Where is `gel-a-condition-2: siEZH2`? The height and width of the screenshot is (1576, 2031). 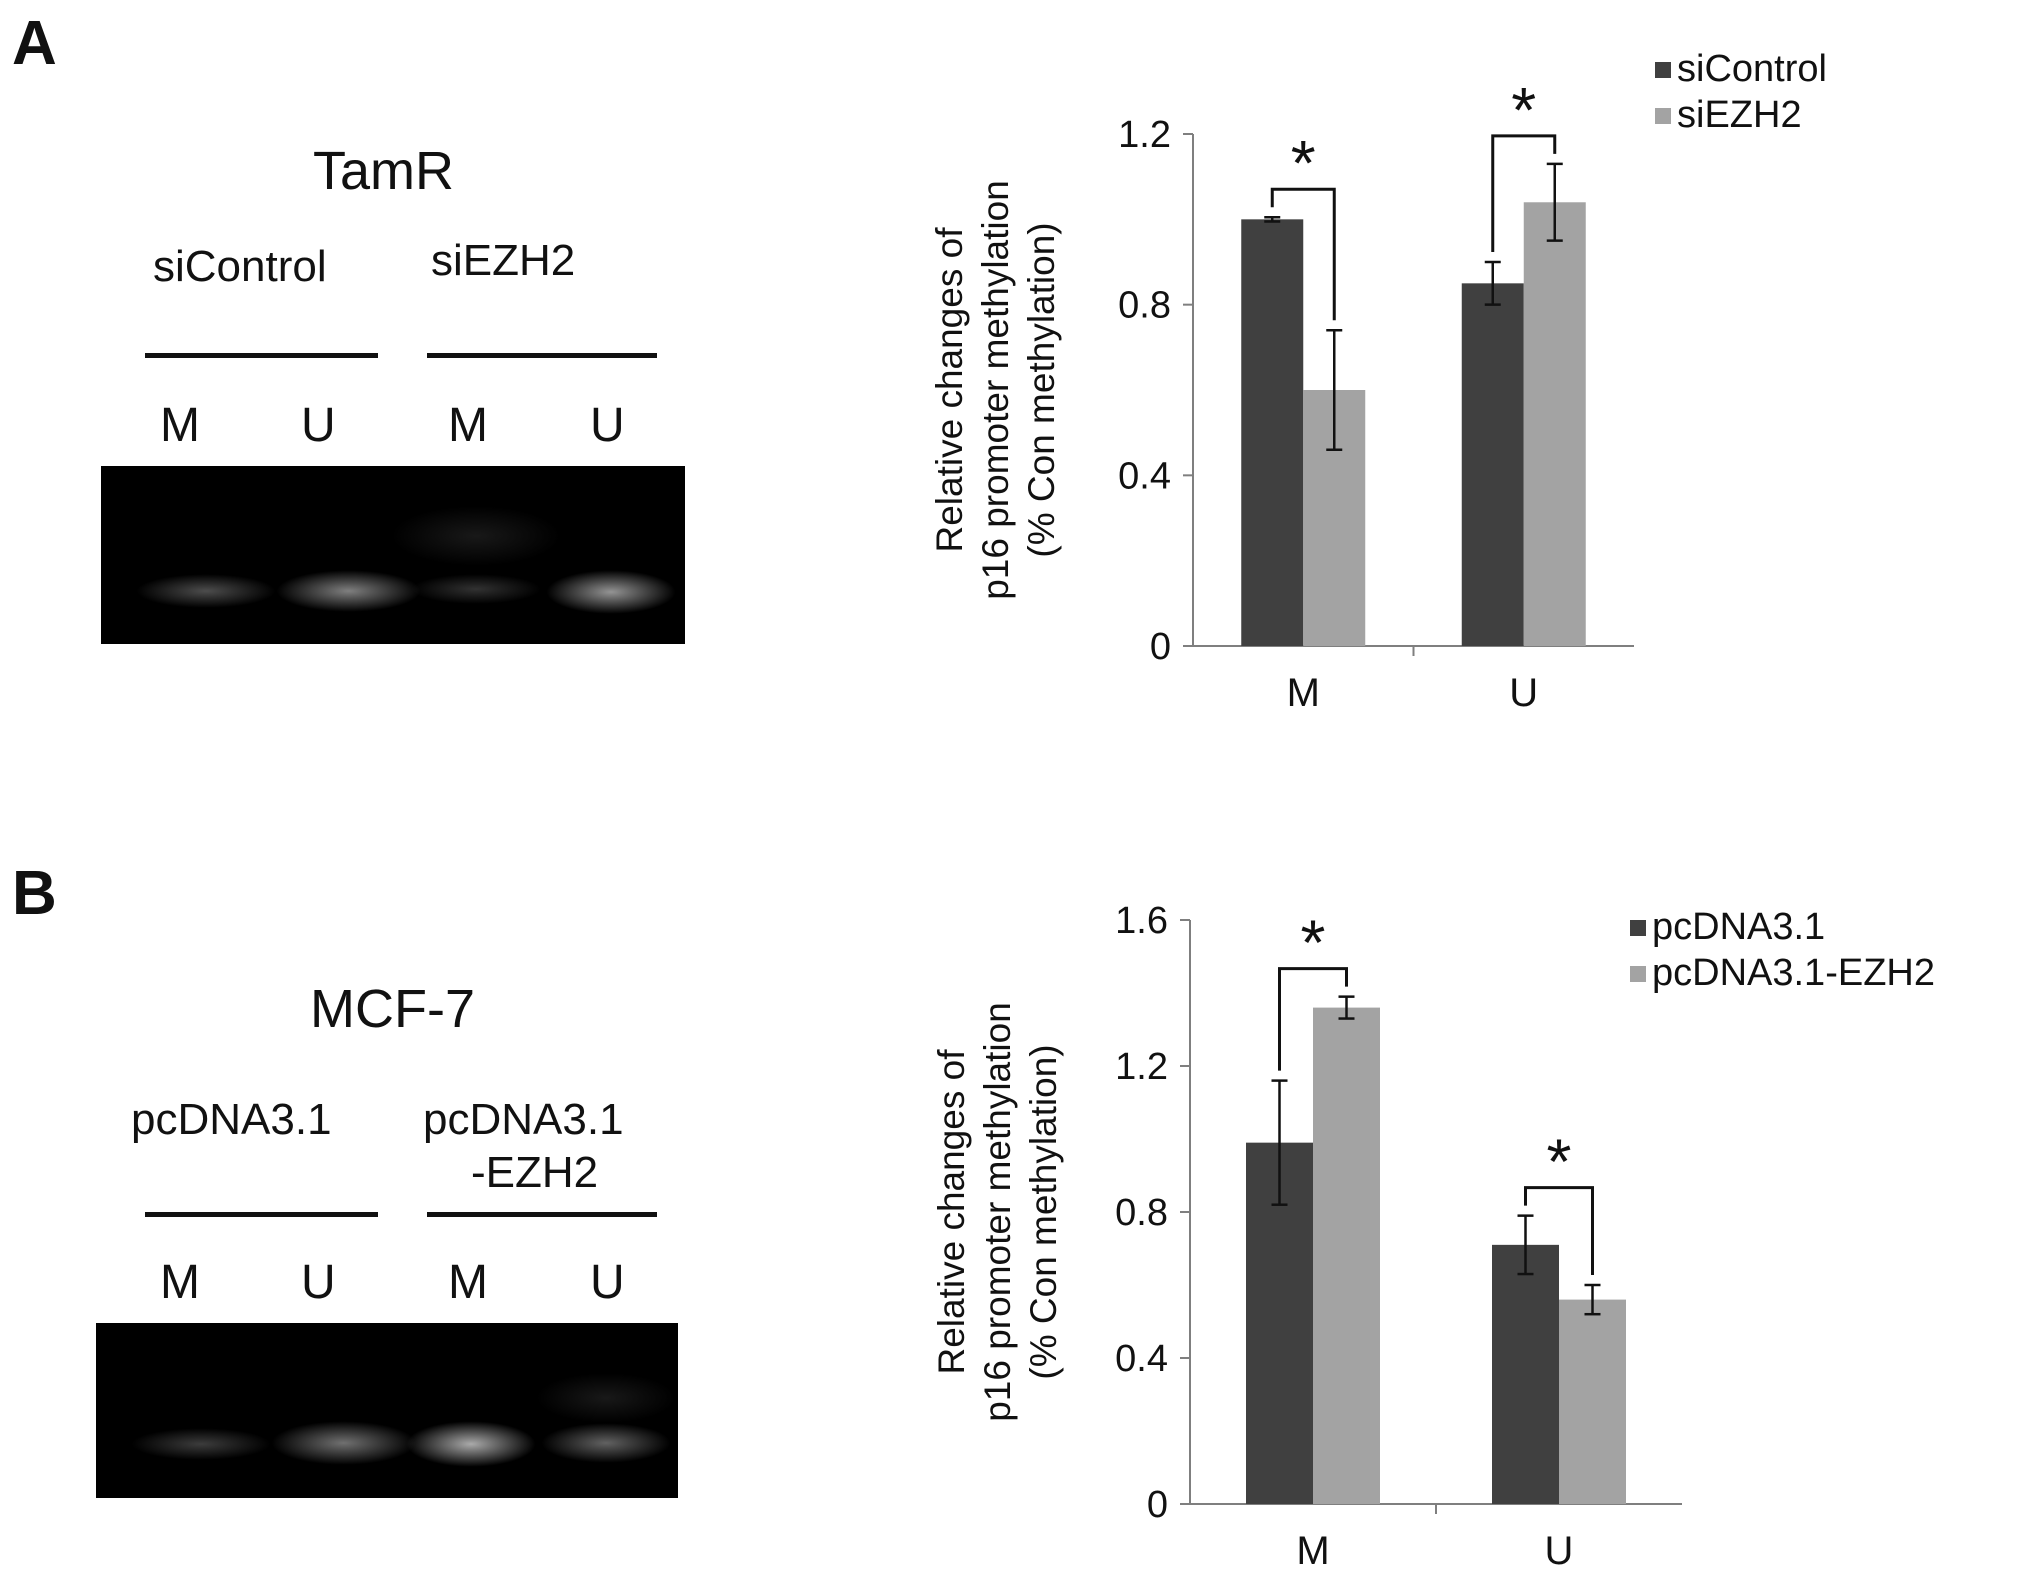 gel-a-condition-2: siEZH2 is located at coordinates (503, 260).